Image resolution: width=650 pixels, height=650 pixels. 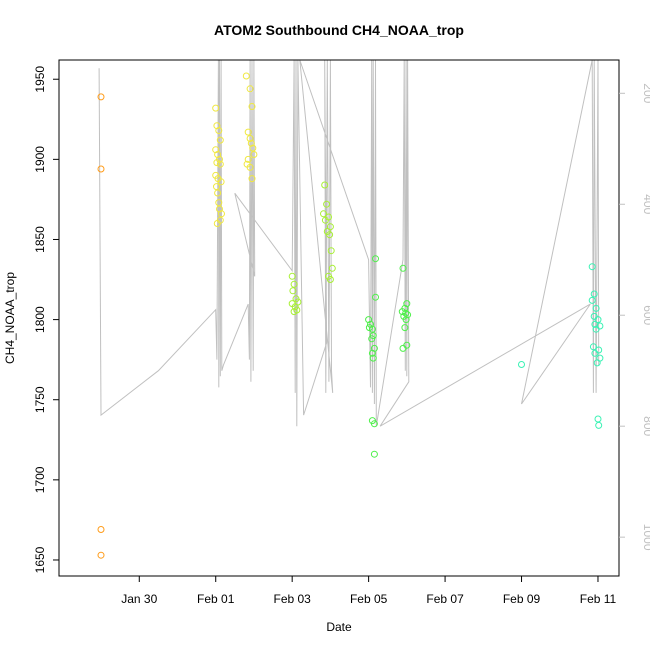 I want to click on x-tick-label: Feb 05, so click(x=369, y=599).